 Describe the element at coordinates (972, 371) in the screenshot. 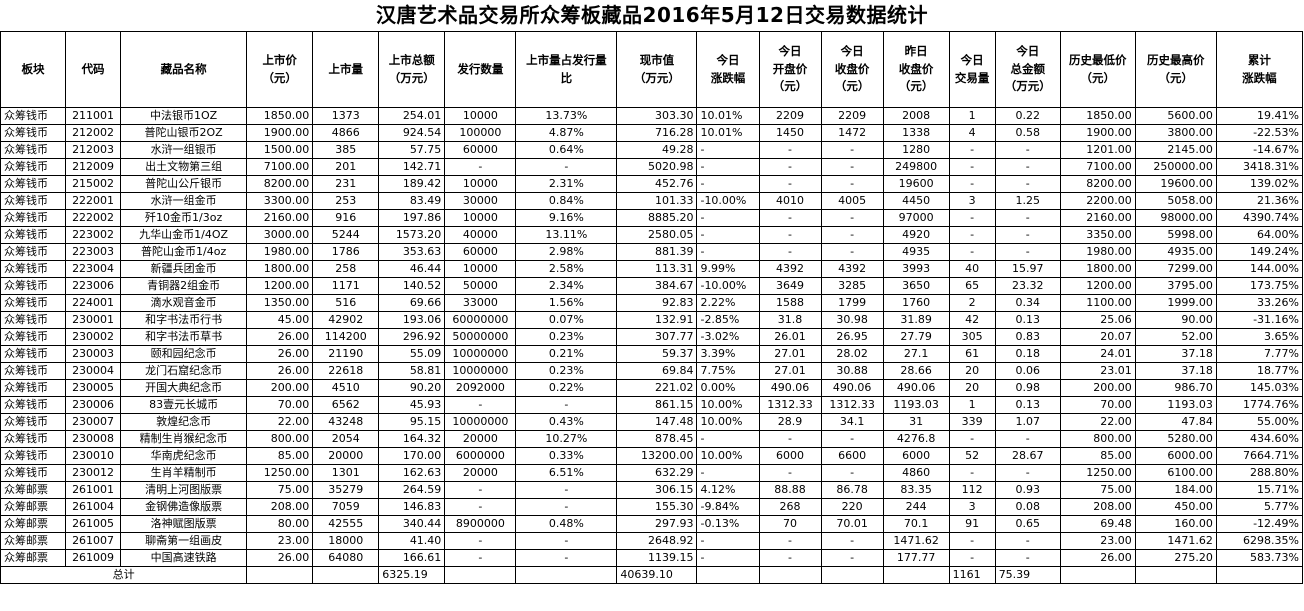

I see `col-today-volume-cell: 20` at that location.